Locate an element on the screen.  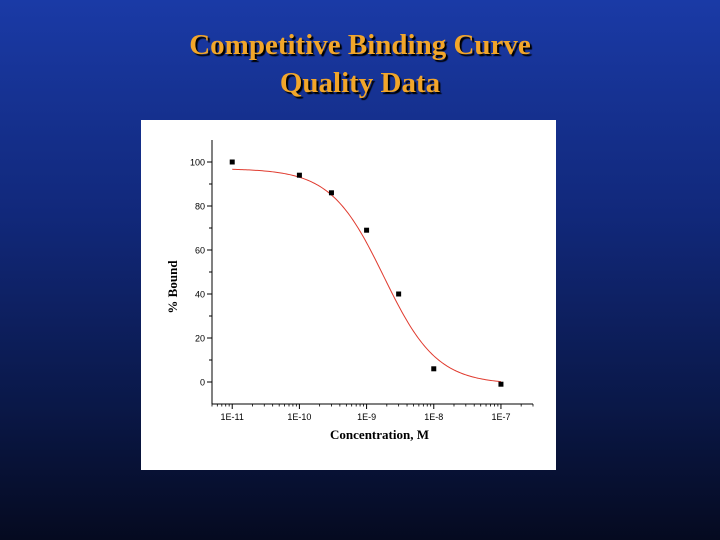
fit-curve is located at coordinates (366, 275).